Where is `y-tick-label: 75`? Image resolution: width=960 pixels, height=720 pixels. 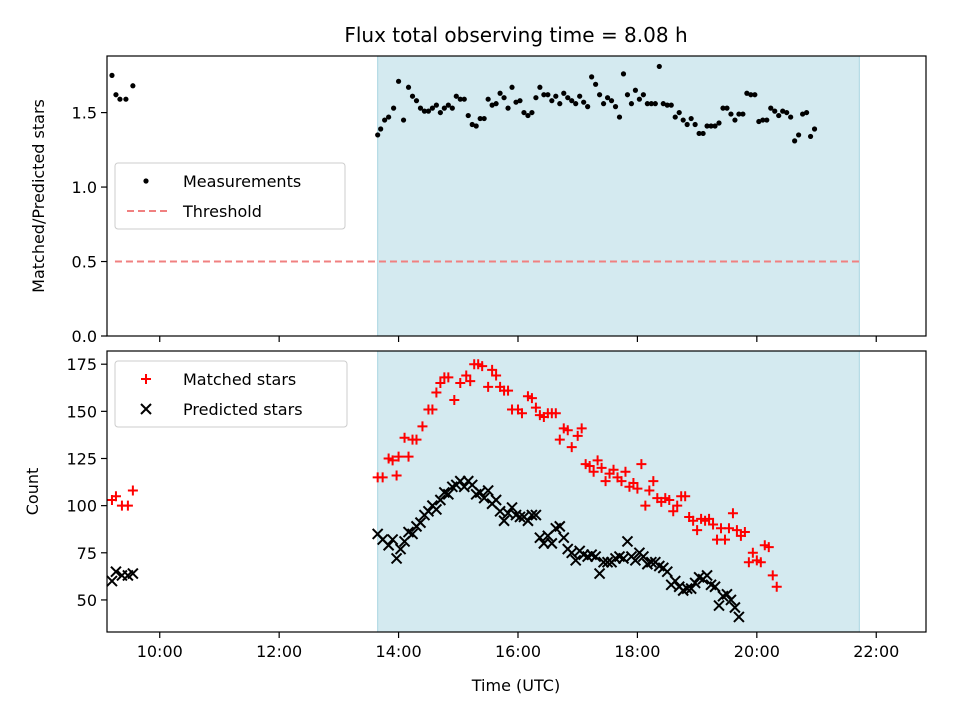
y-tick-label: 75 is located at coordinates (87, 553).